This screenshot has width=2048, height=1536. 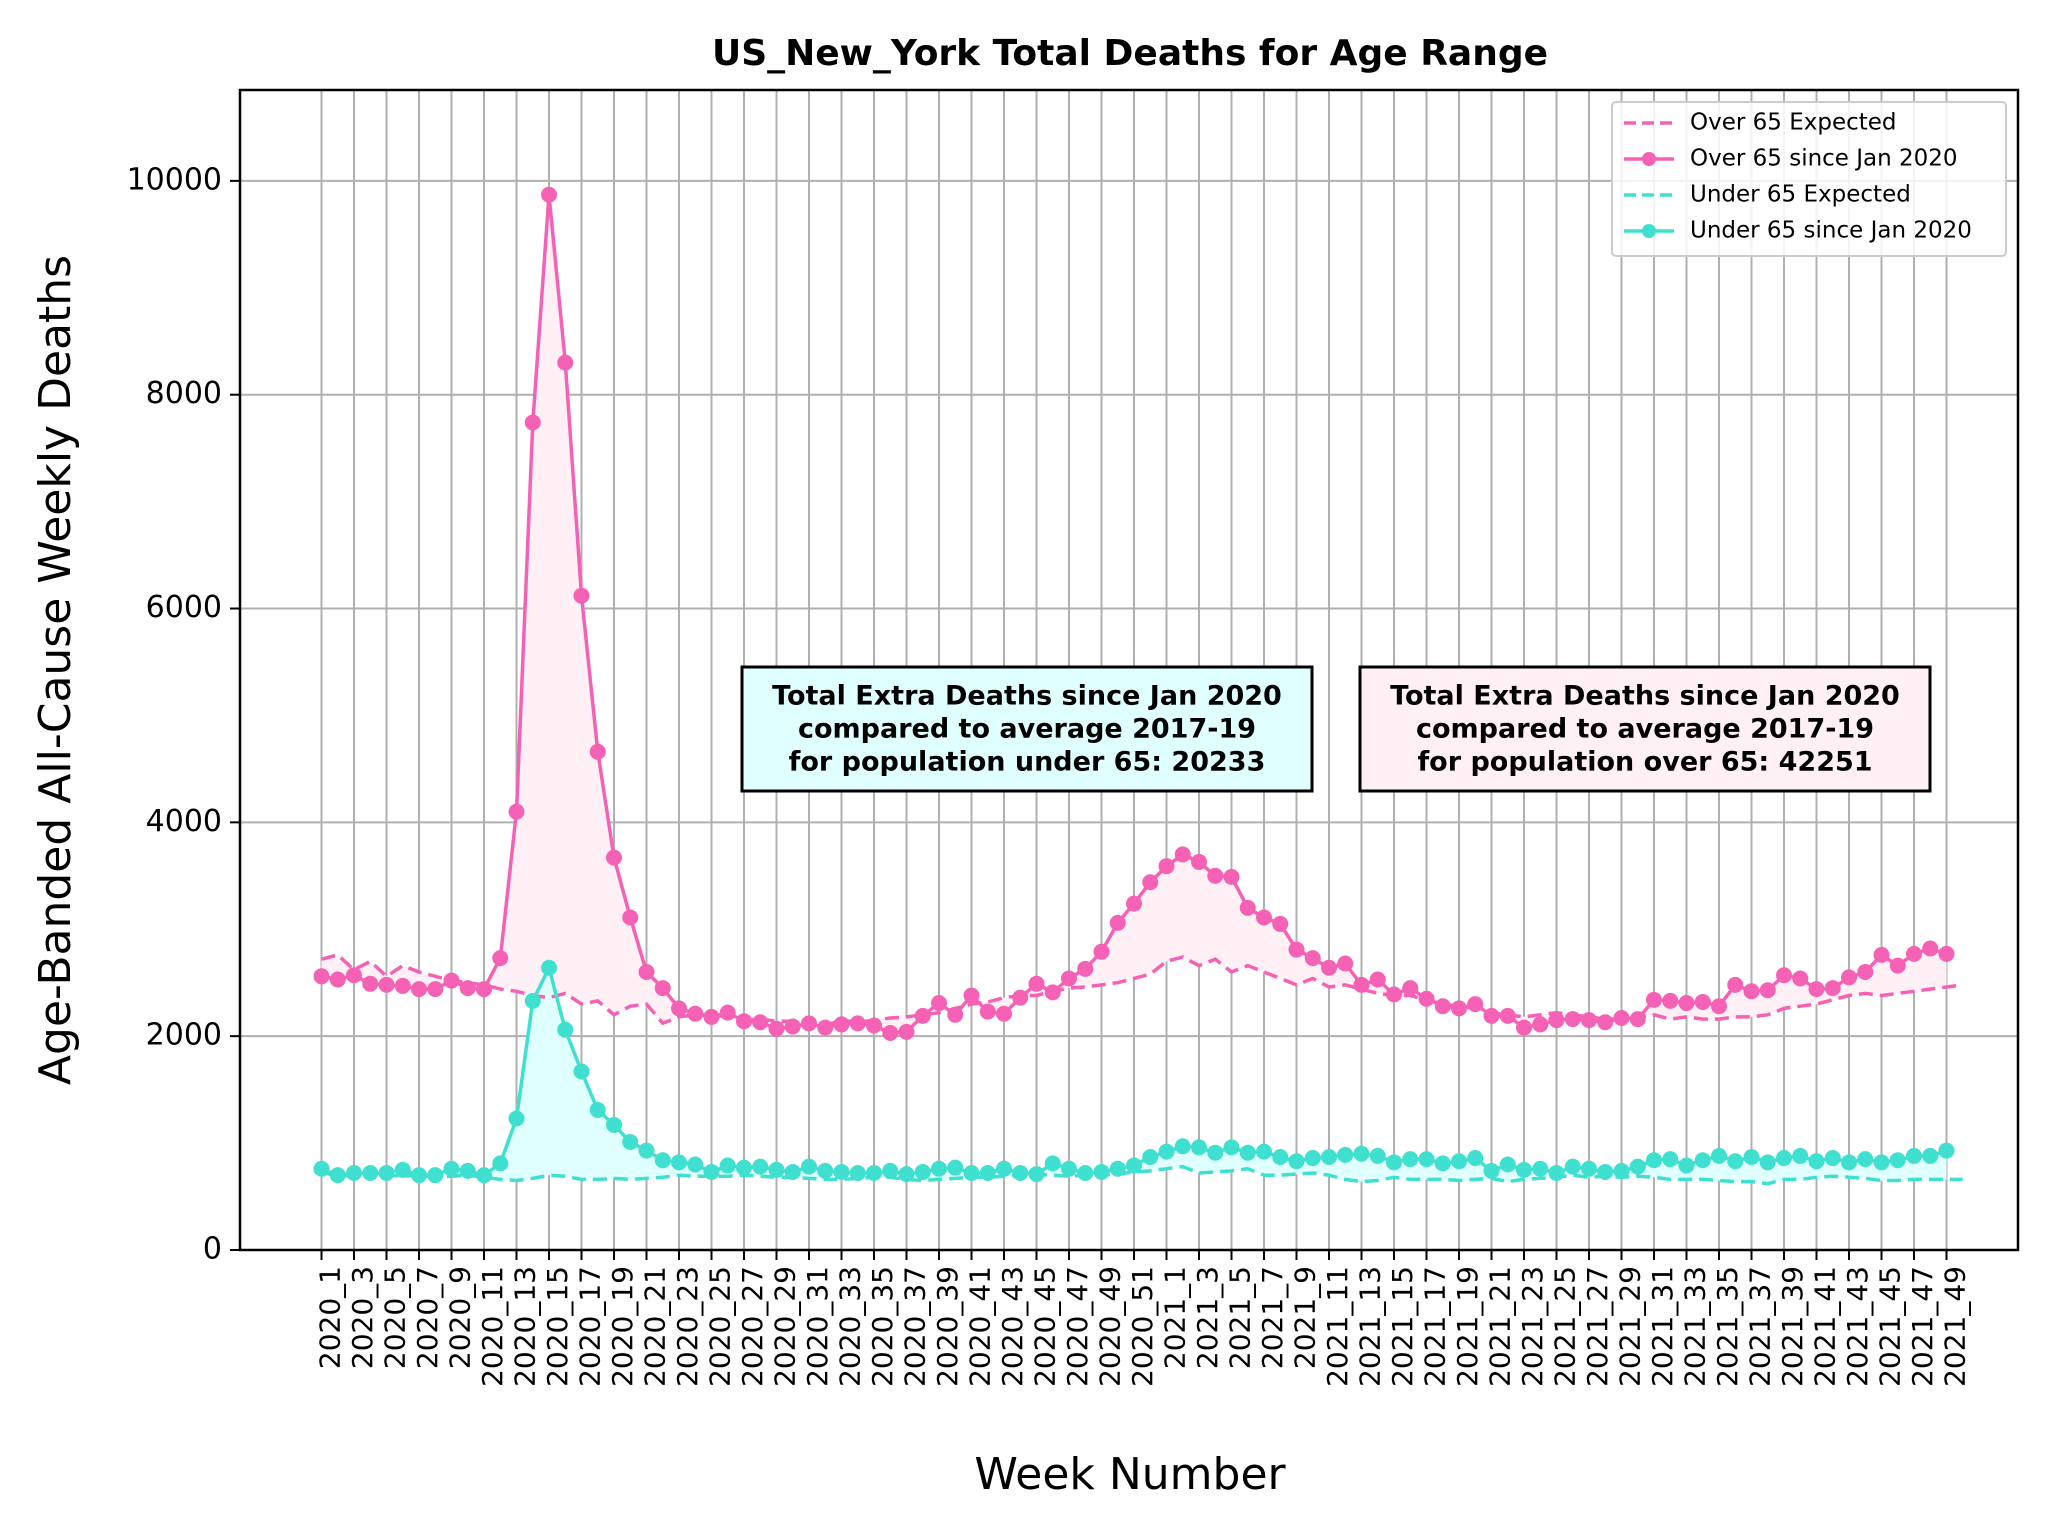 I want to click on x-tick-label: 2020_9, so click(x=460, y=1317).